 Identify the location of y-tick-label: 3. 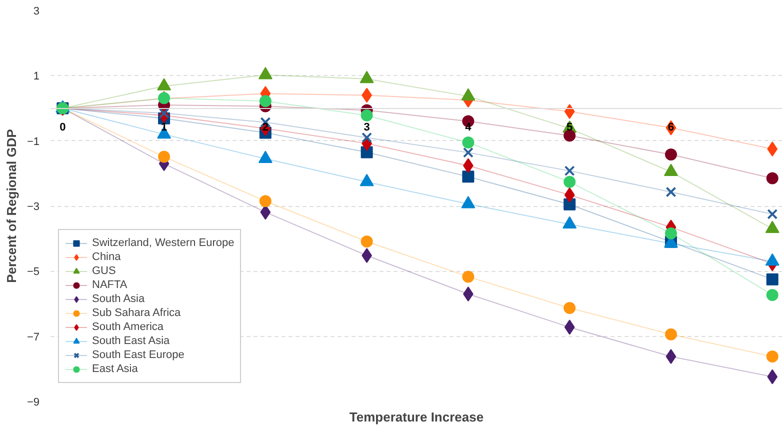
(36, 12).